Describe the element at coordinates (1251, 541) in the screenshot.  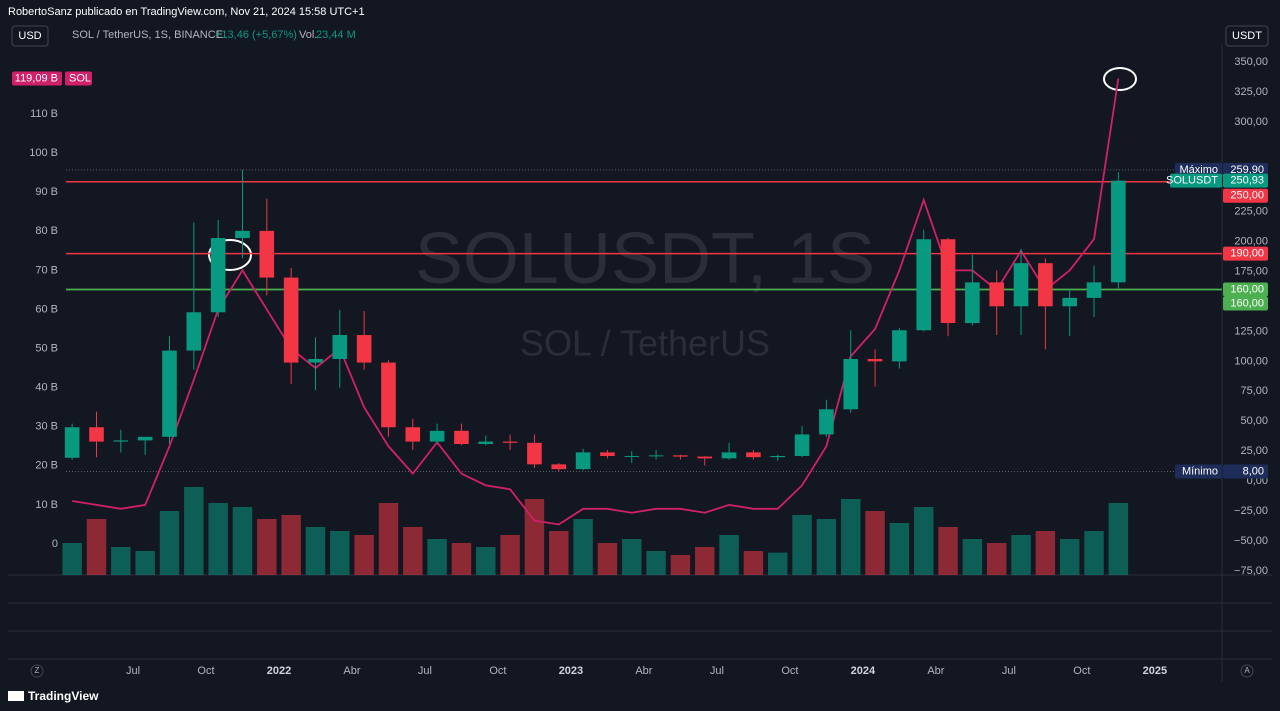
I see `y-tick-label: −50,00` at that location.